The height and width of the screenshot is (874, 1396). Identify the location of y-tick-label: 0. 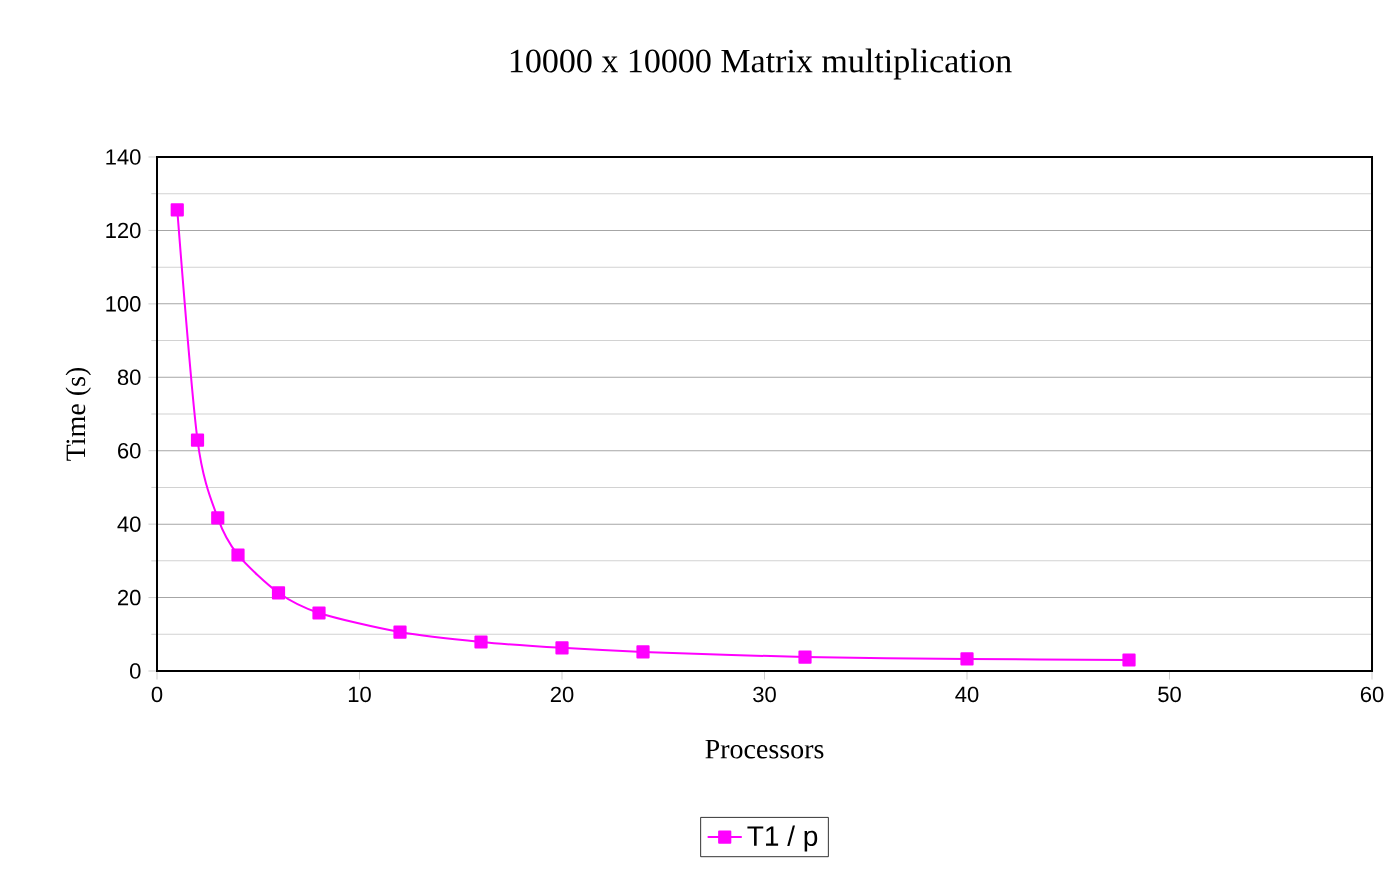
(135, 671).